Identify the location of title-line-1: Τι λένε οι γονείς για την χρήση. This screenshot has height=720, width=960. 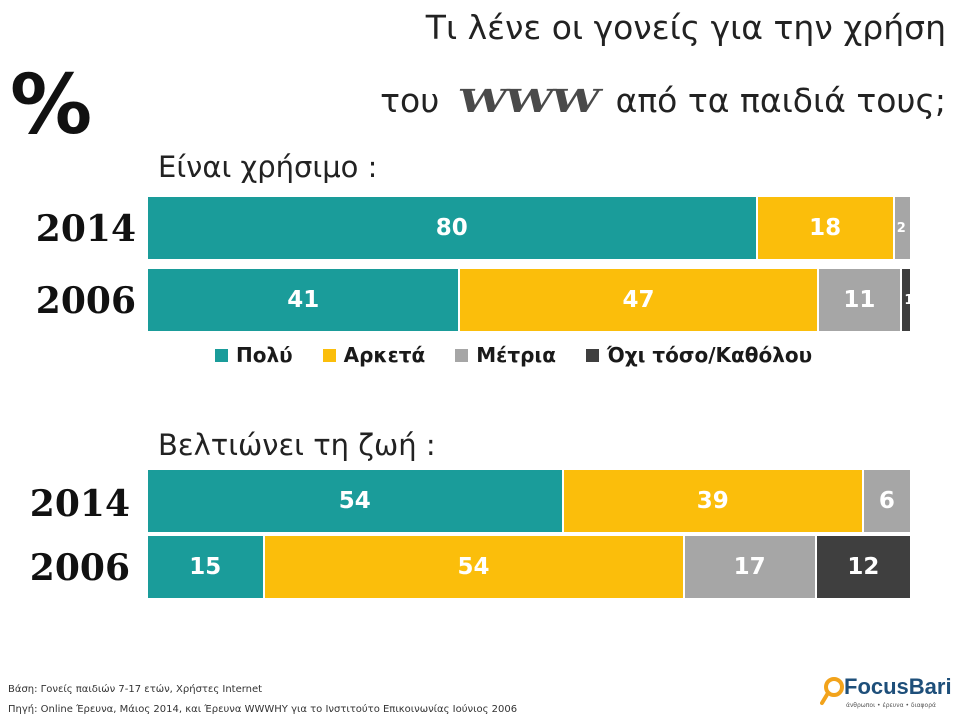
(685, 27).